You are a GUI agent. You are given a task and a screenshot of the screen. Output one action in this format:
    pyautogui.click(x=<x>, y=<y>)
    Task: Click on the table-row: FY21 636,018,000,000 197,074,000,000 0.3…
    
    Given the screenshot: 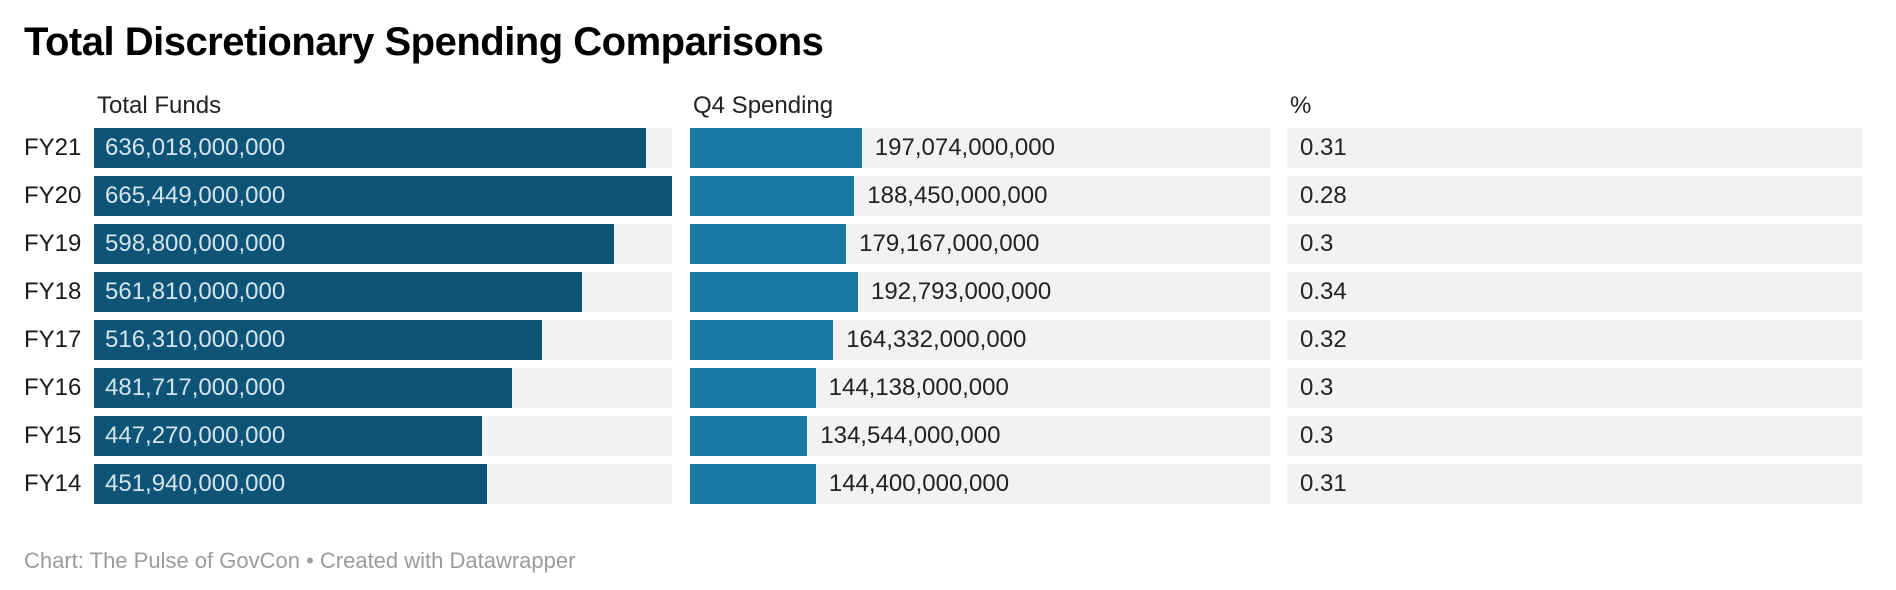 What is the action you would take?
    pyautogui.click(x=960, y=148)
    